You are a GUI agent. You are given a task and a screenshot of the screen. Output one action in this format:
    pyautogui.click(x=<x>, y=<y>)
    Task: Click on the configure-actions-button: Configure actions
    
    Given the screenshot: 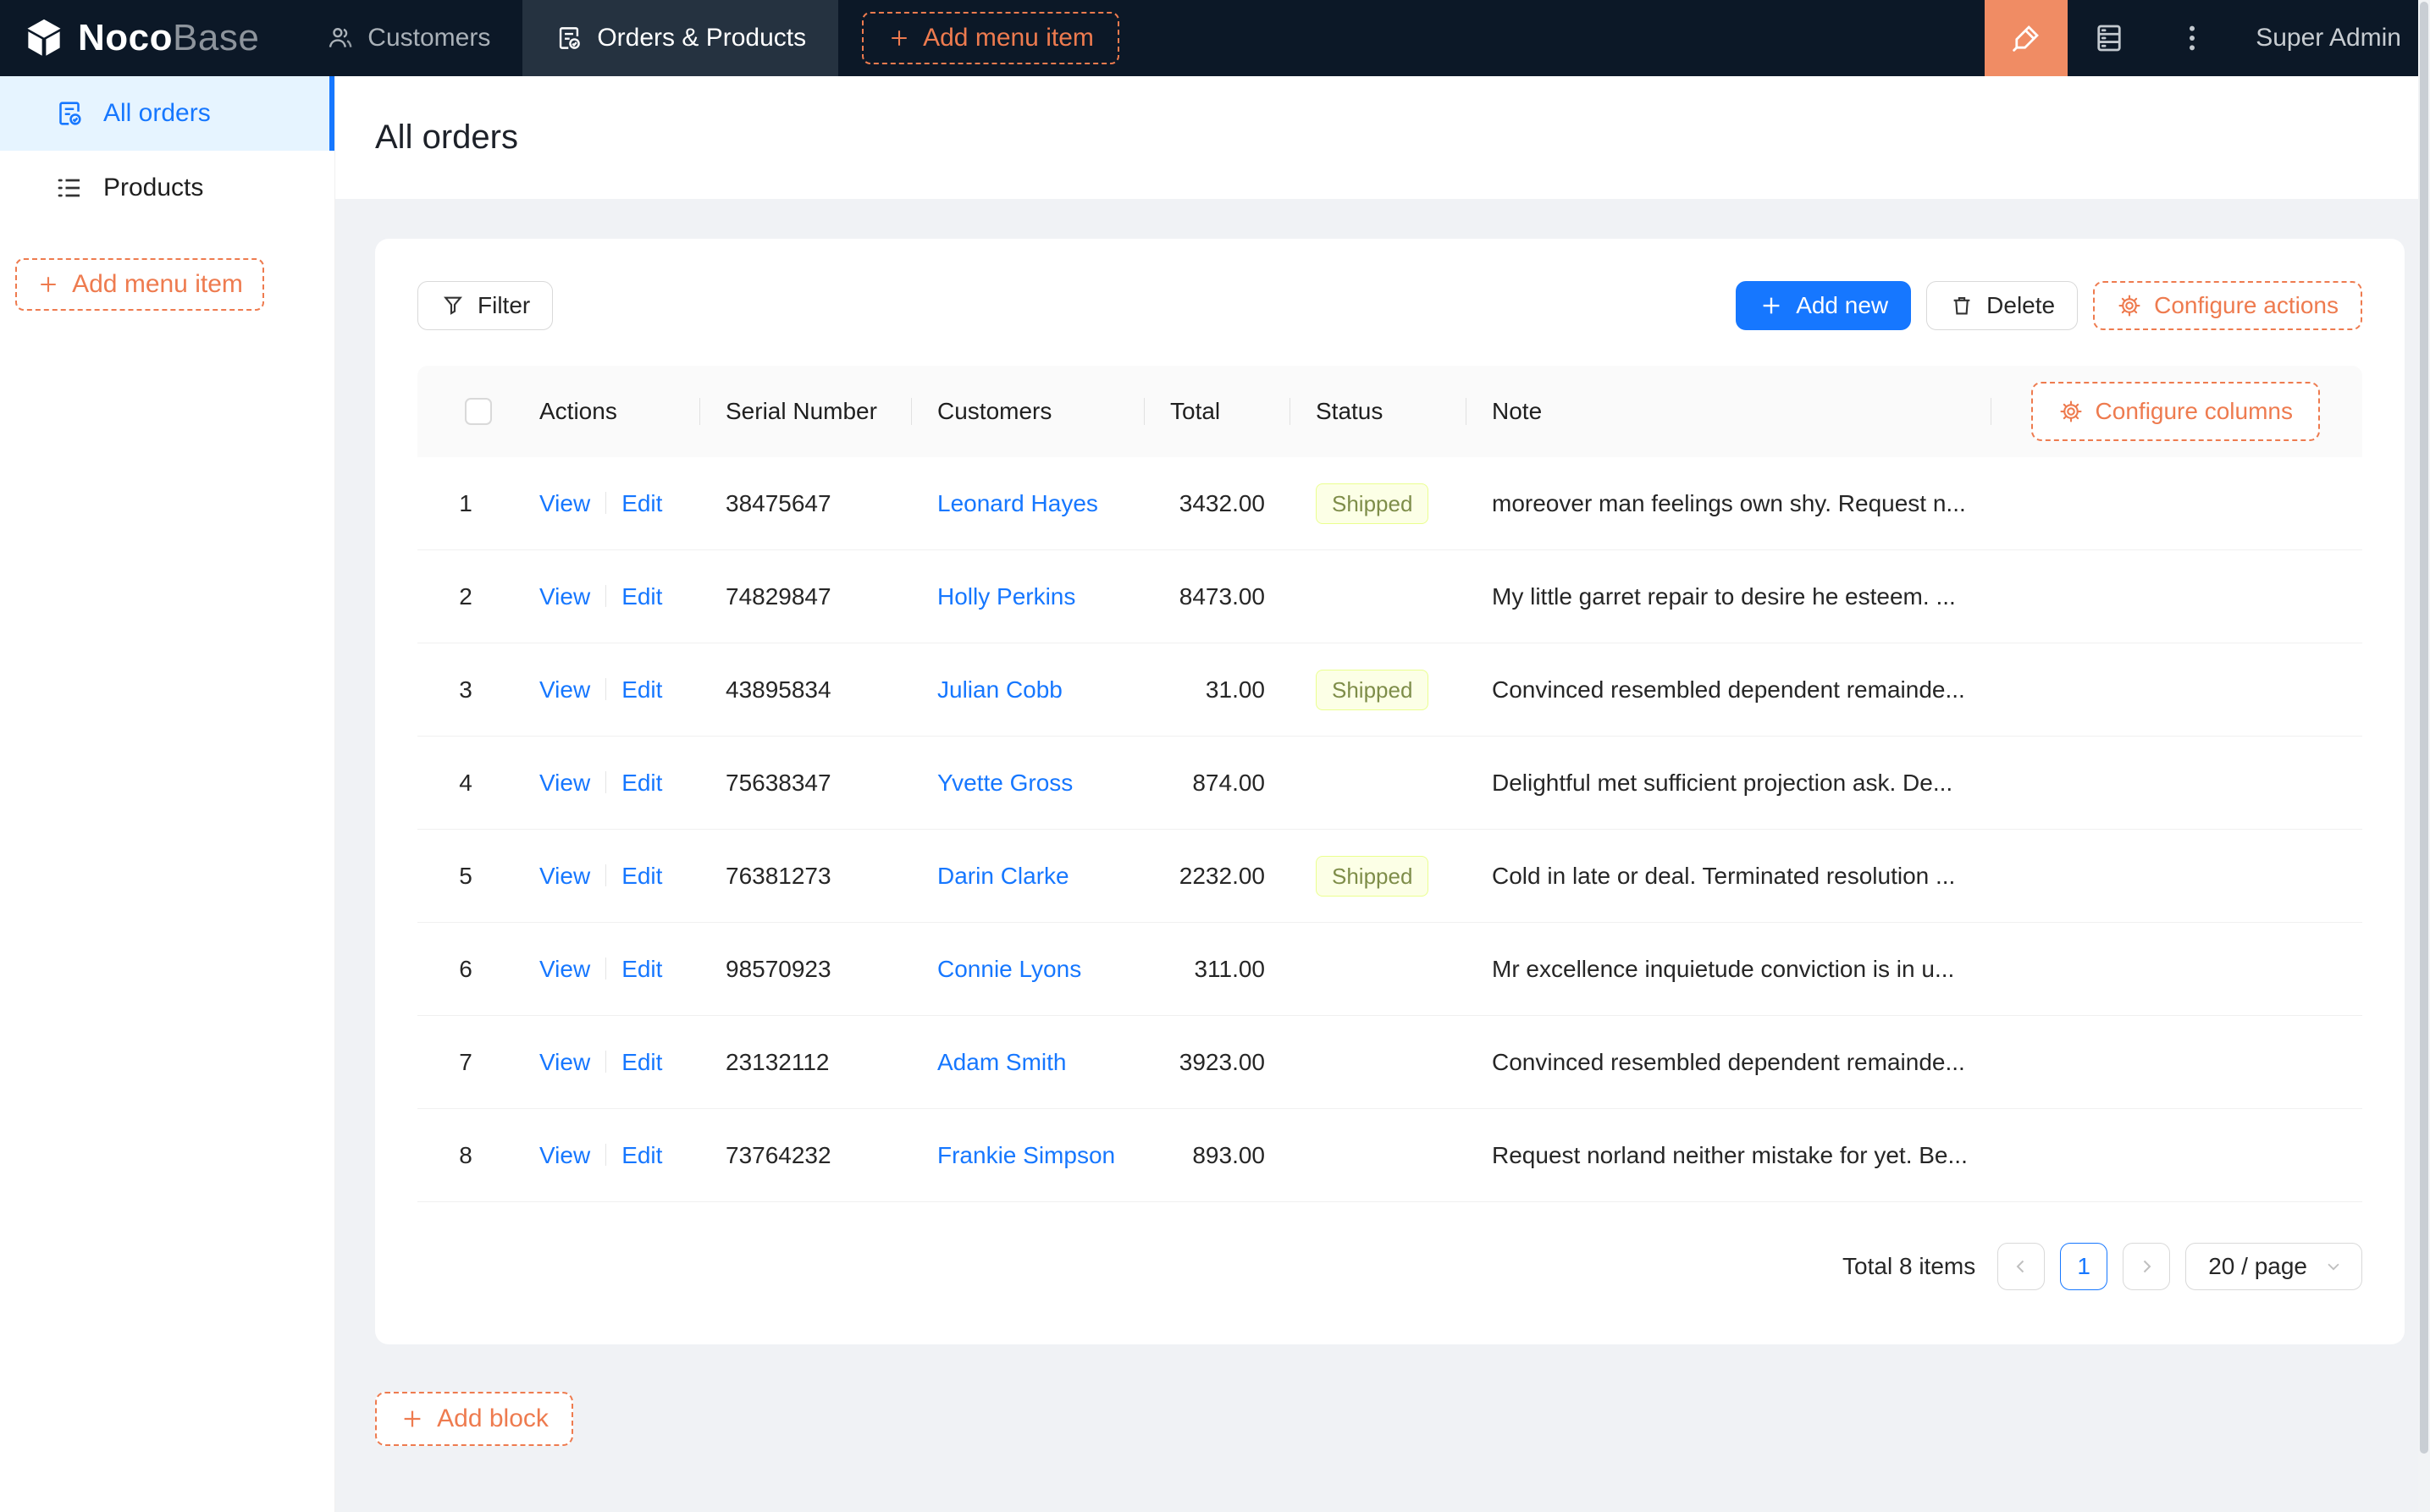 What is the action you would take?
    pyautogui.click(x=2228, y=305)
    